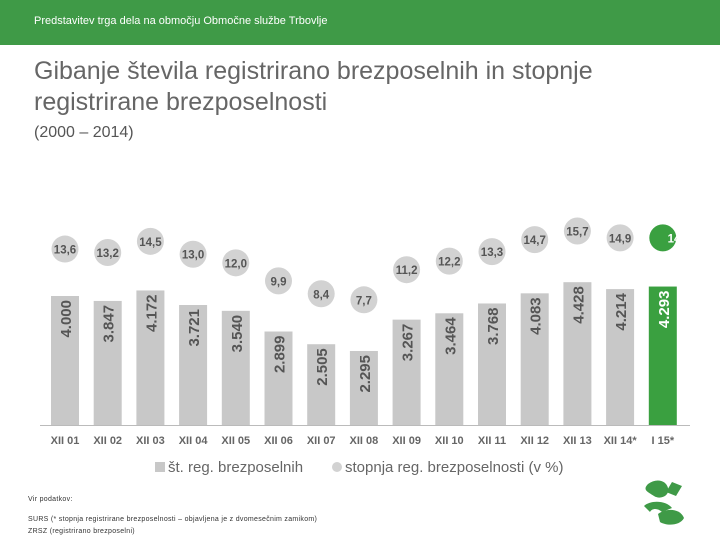  I want to click on bar-value-label: 3.267, so click(408, 343).